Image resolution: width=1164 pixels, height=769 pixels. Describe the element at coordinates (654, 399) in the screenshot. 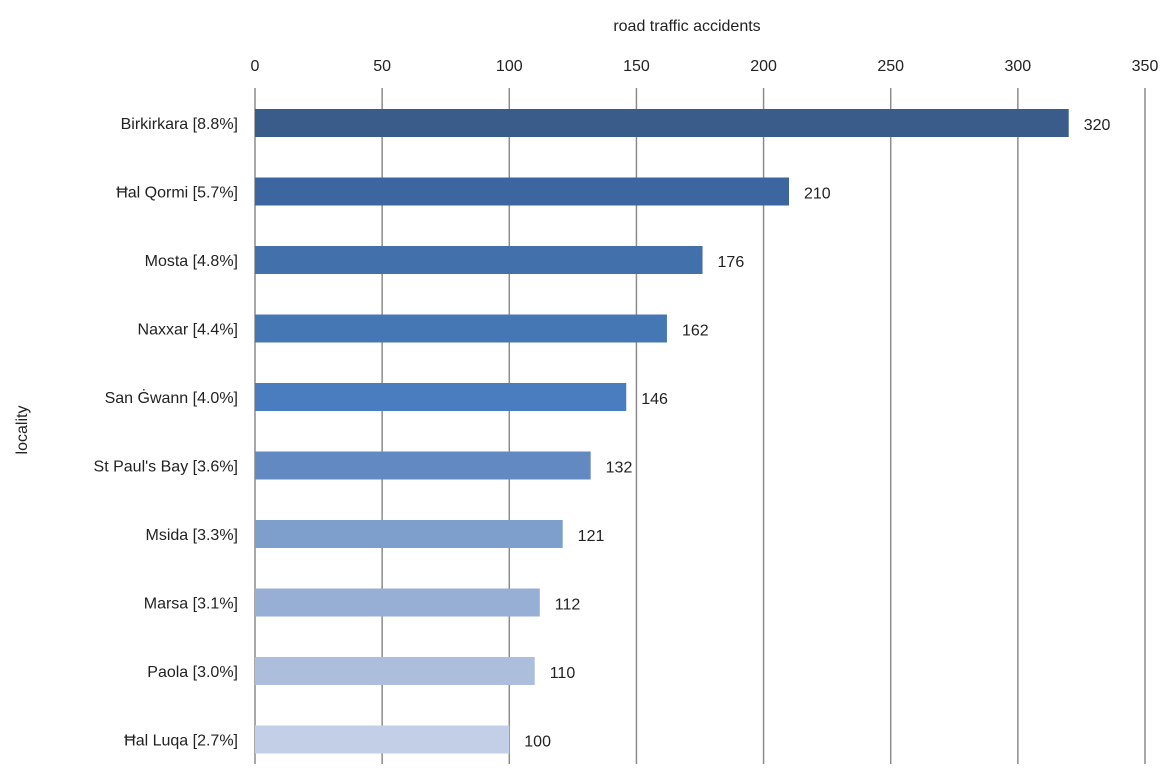

I see `data-label-4: 146` at that location.